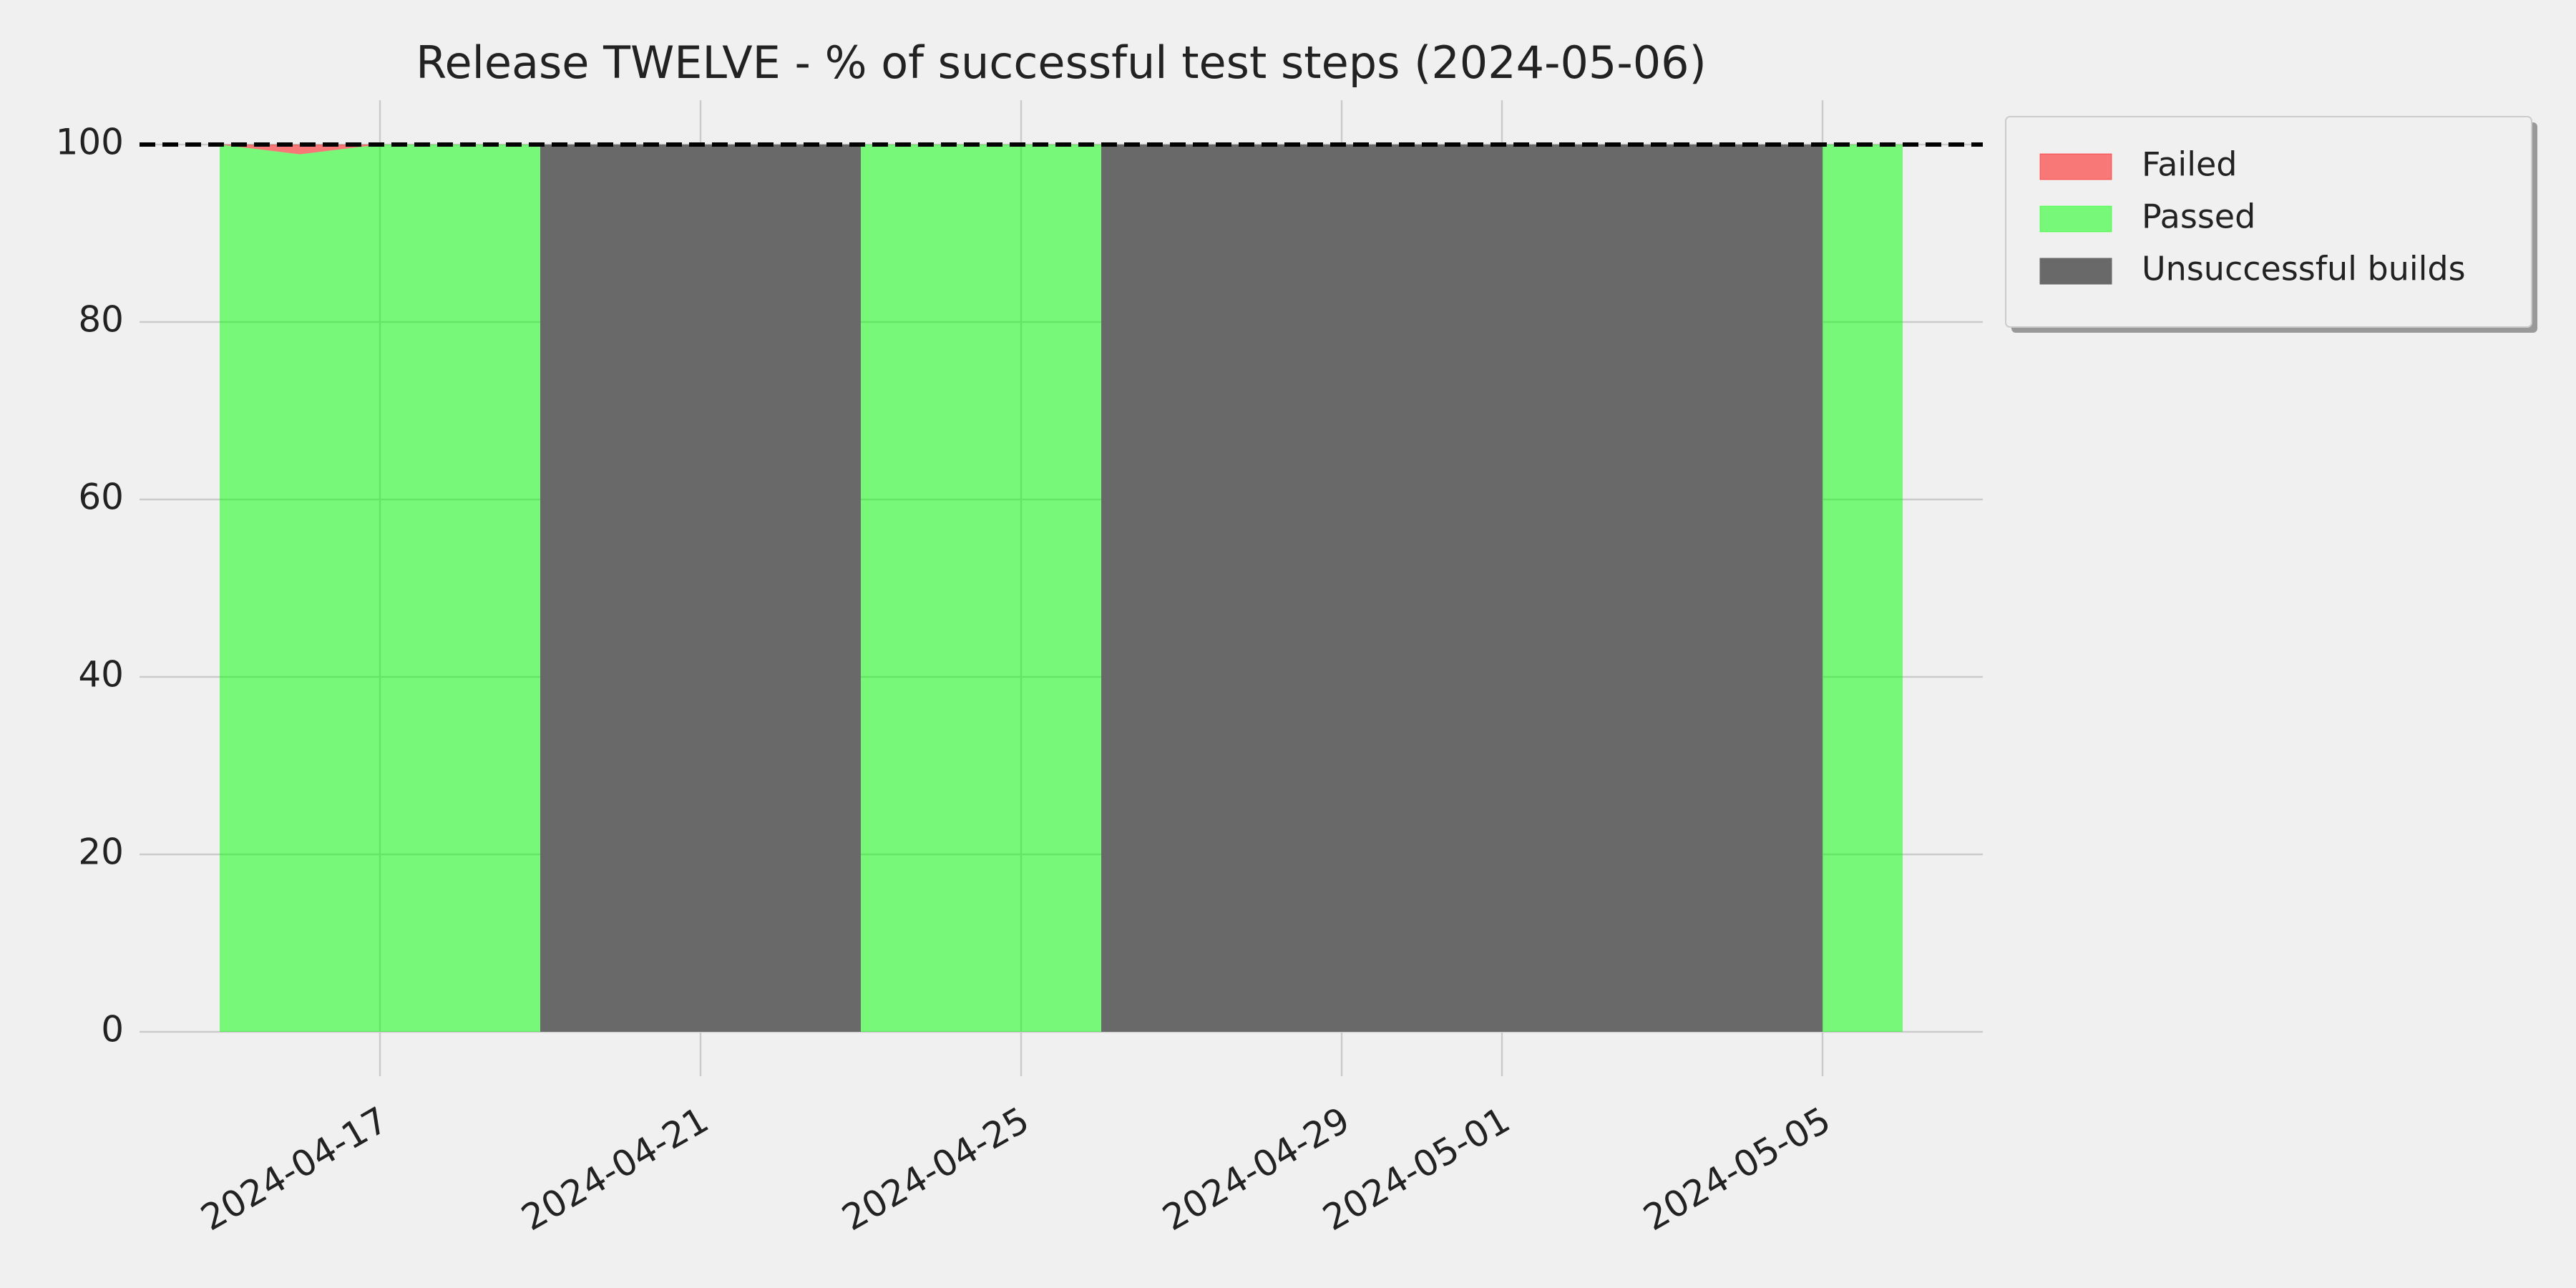  Describe the element at coordinates (2198, 217) in the screenshot. I see `legend-label: Passed` at that location.